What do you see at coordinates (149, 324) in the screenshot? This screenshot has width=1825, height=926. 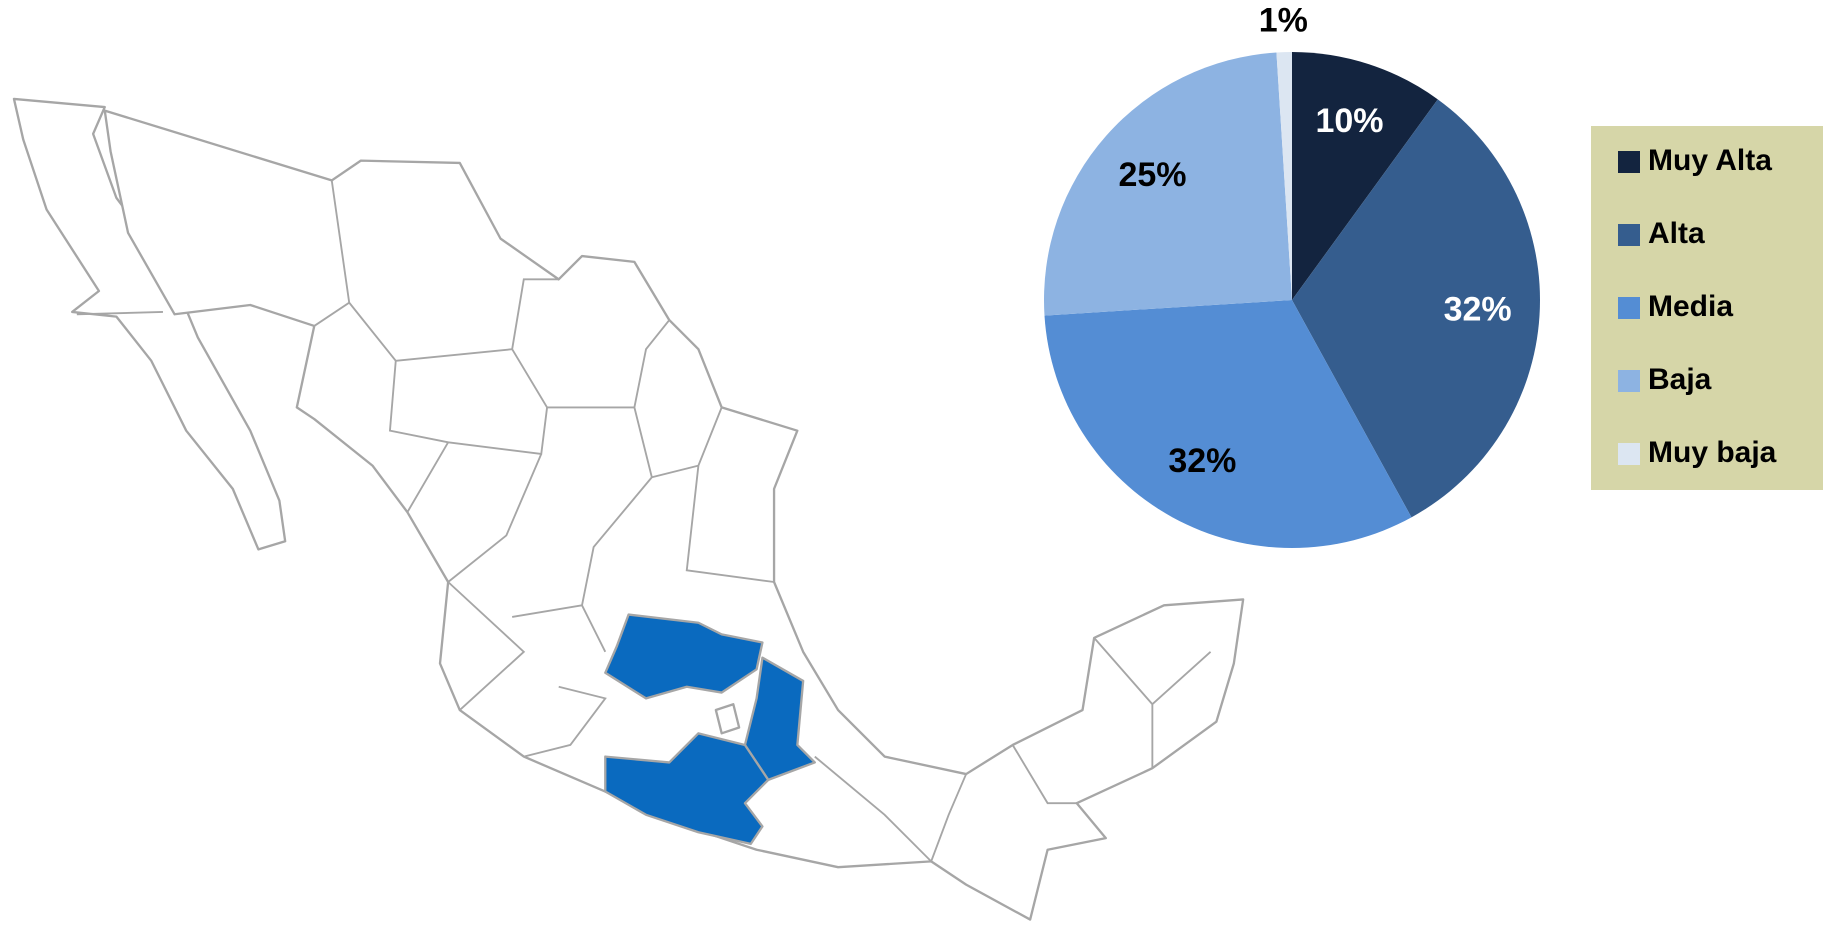 I see `baja-california` at bounding box center [149, 324].